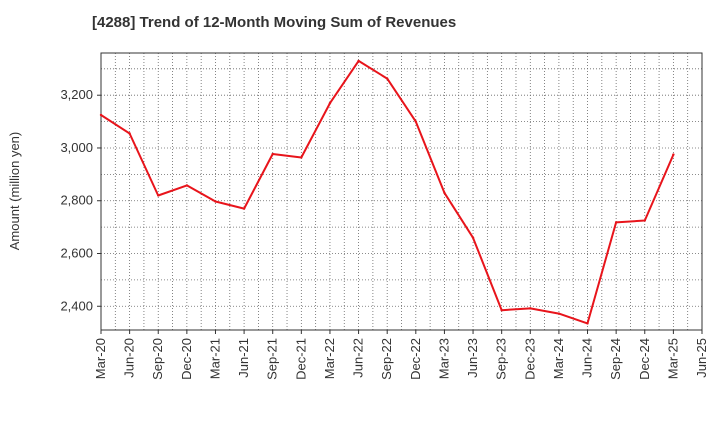 This screenshot has width=720, height=440. What do you see at coordinates (76, 252) in the screenshot?
I see `y-tick-label: 2,600` at bounding box center [76, 252].